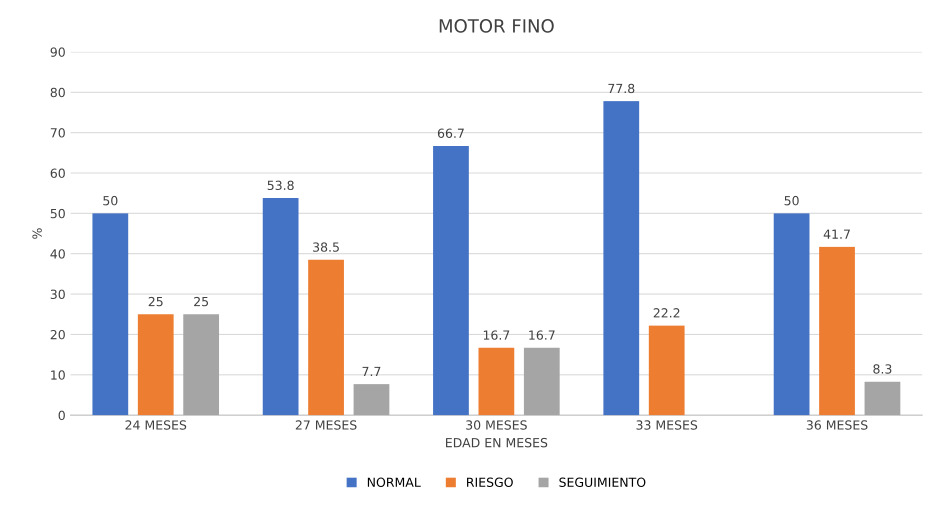  I want to click on x-tick-label: 24 MESES, so click(155, 425).